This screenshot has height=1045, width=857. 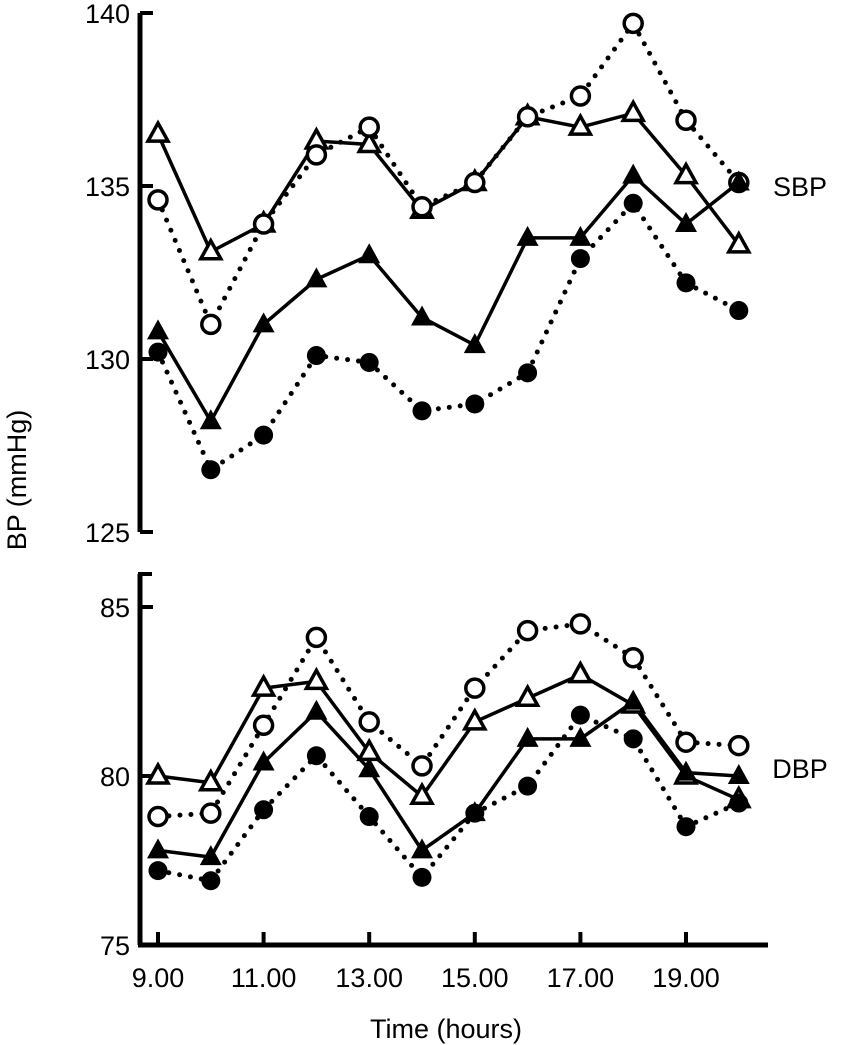 What do you see at coordinates (107, 14) in the screenshot?
I see `y-tick-label: 140` at bounding box center [107, 14].